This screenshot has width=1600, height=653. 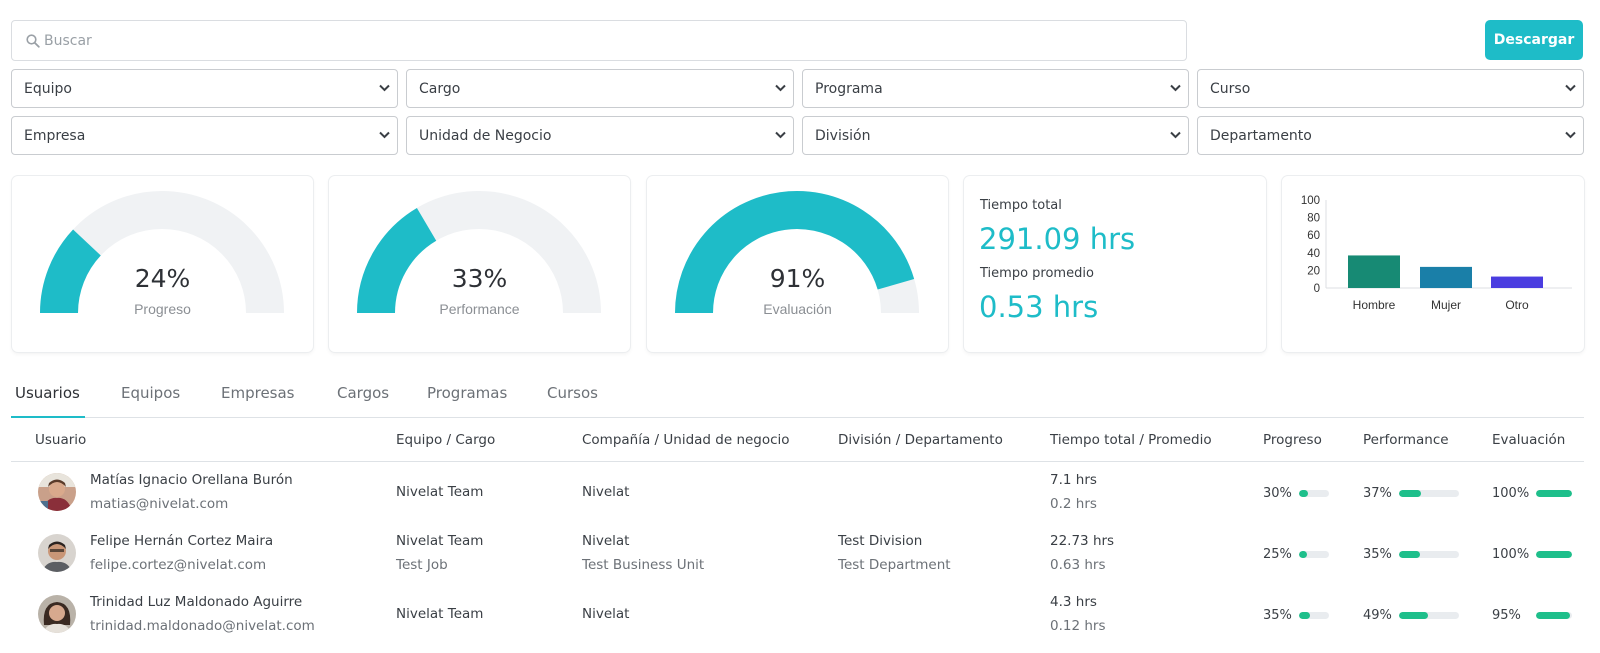 I want to click on x-tick-label: Mujer, so click(x=1446, y=305).